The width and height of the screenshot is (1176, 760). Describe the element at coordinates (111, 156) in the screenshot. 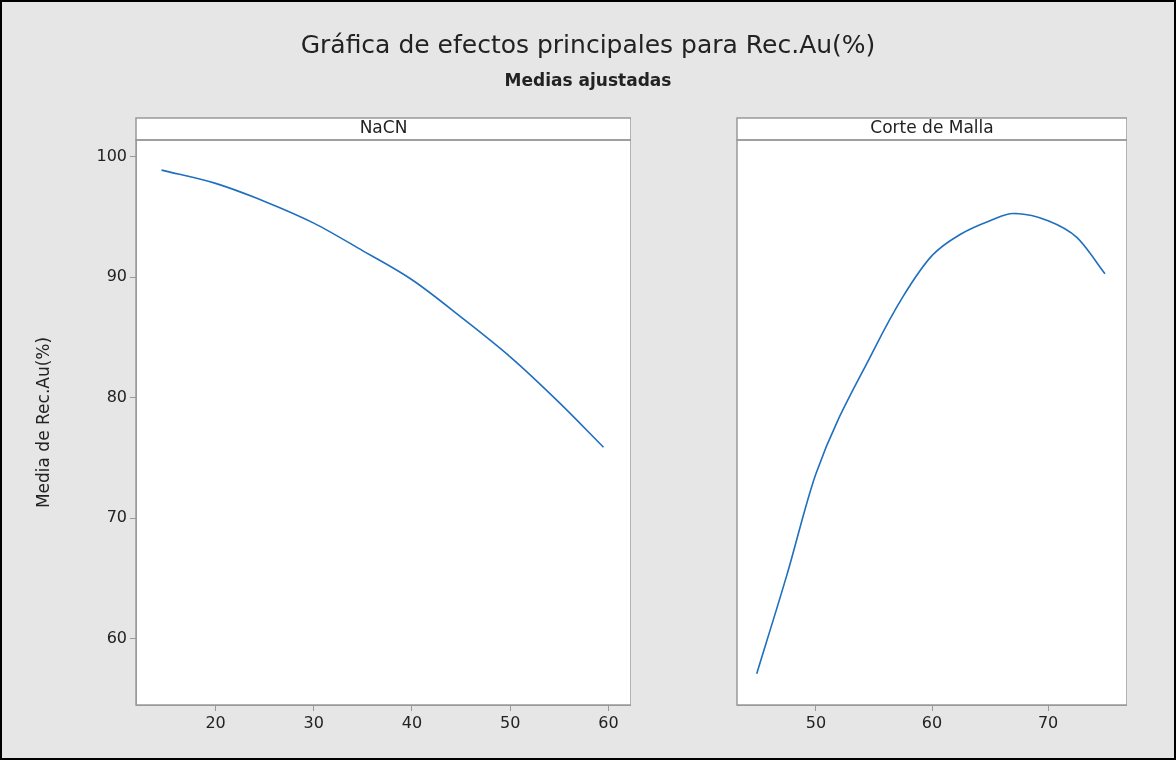

I see `y-tick-label: 100` at that location.